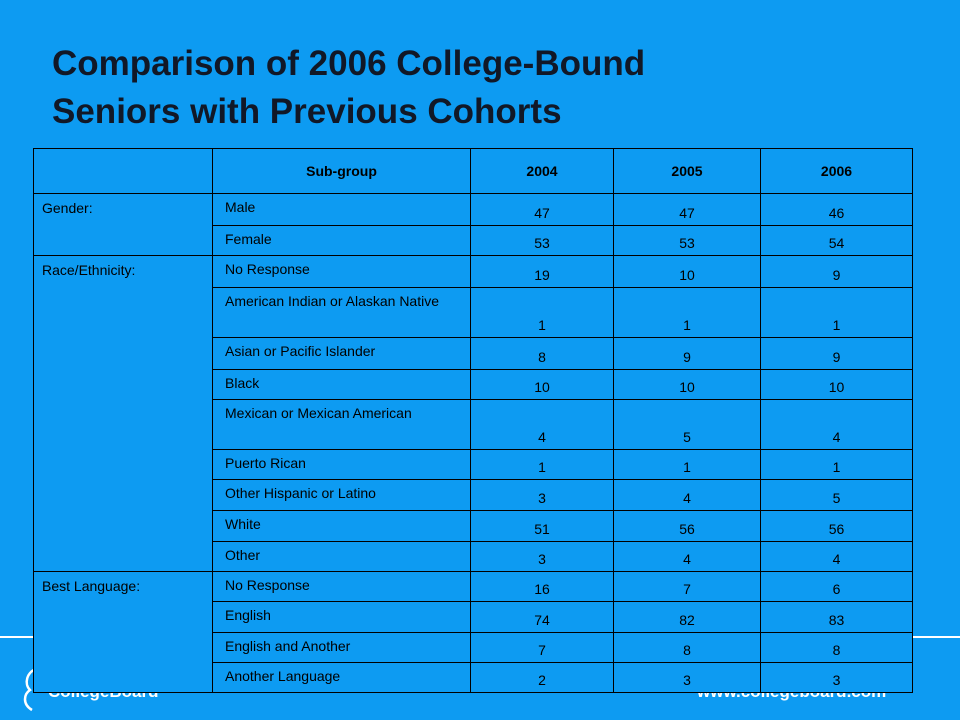 This screenshot has height=720, width=960. Describe the element at coordinates (836, 650) in the screenshot. I see `value-text: 8` at that location.